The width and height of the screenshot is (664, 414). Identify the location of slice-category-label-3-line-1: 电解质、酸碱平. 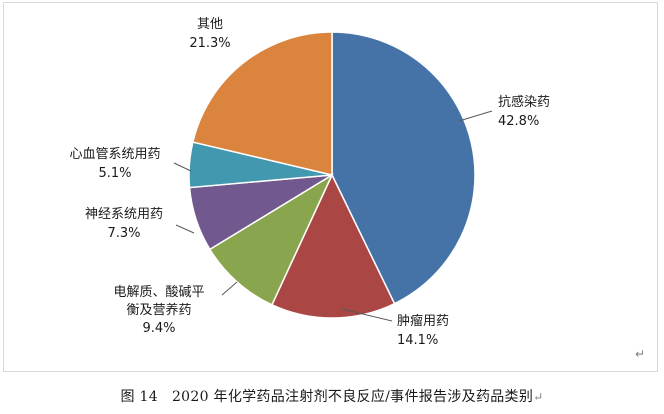
(158, 292).